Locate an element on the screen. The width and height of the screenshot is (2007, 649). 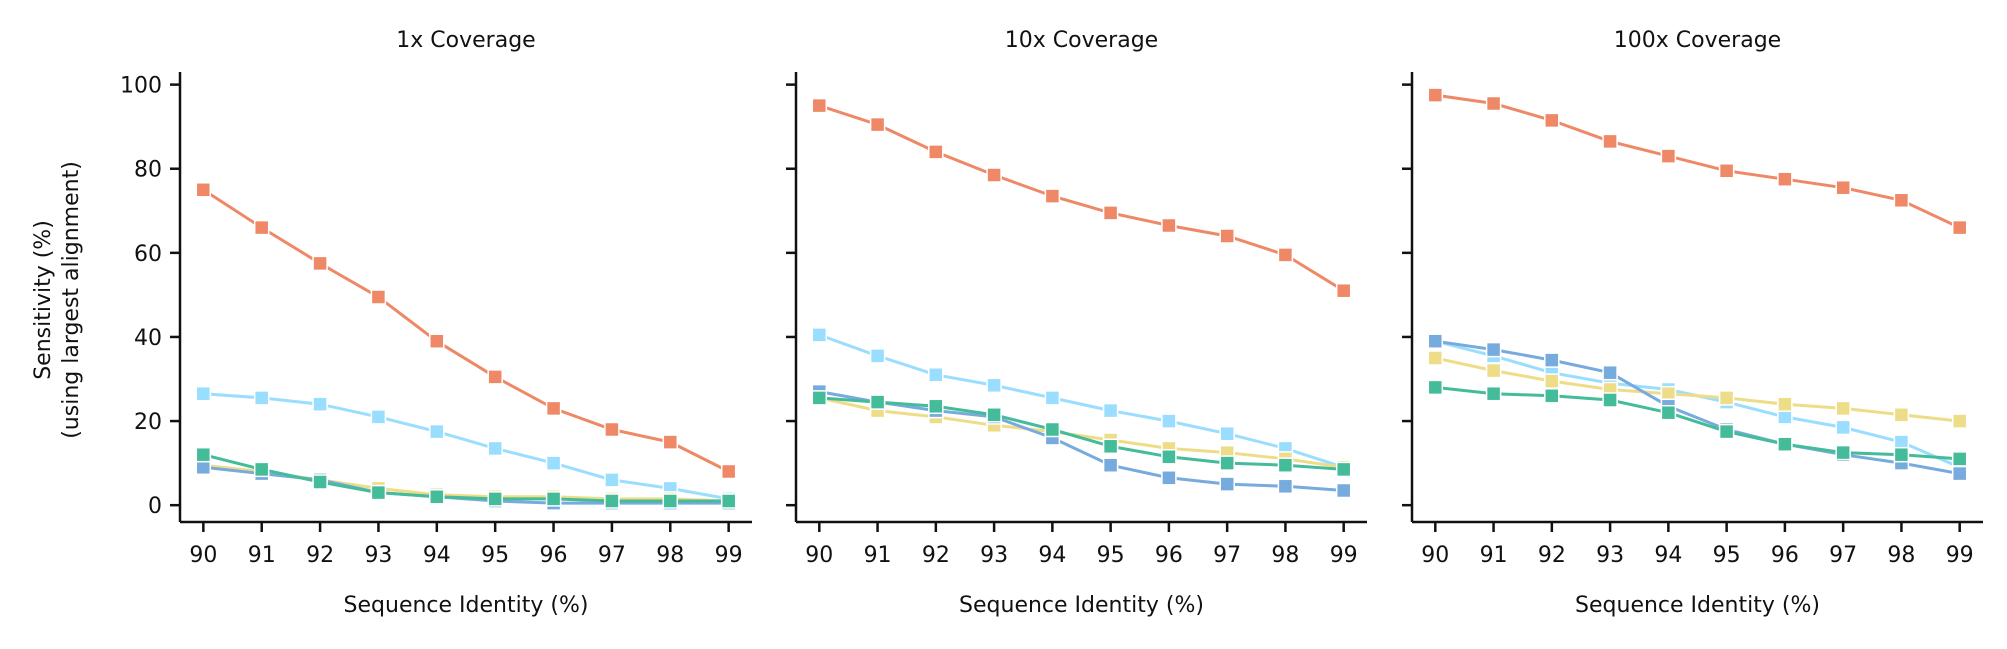
x-tick-label: 99 is located at coordinates (1344, 555).